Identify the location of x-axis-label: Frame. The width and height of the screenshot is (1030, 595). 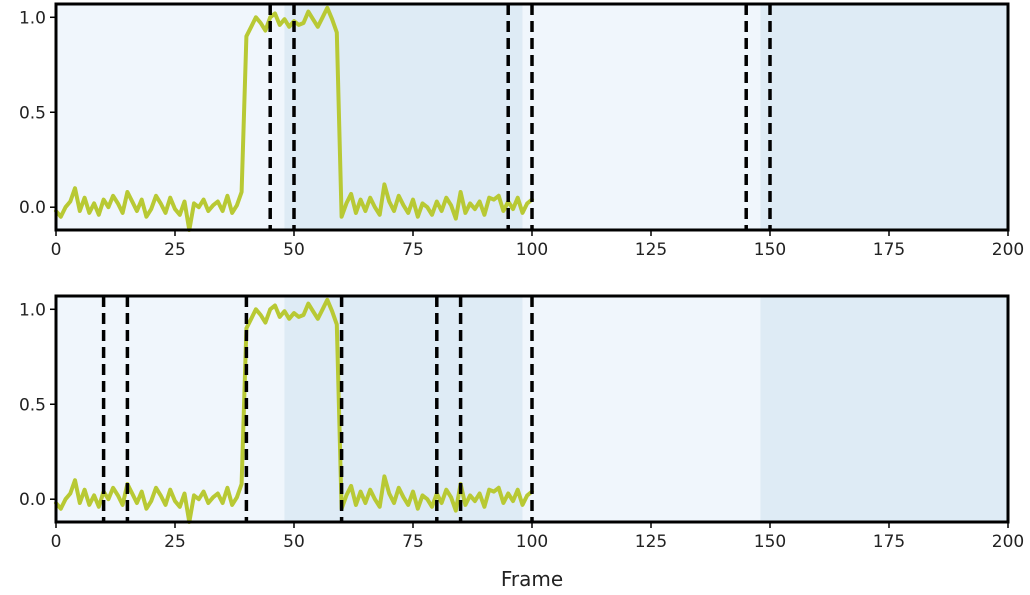
(532, 579).